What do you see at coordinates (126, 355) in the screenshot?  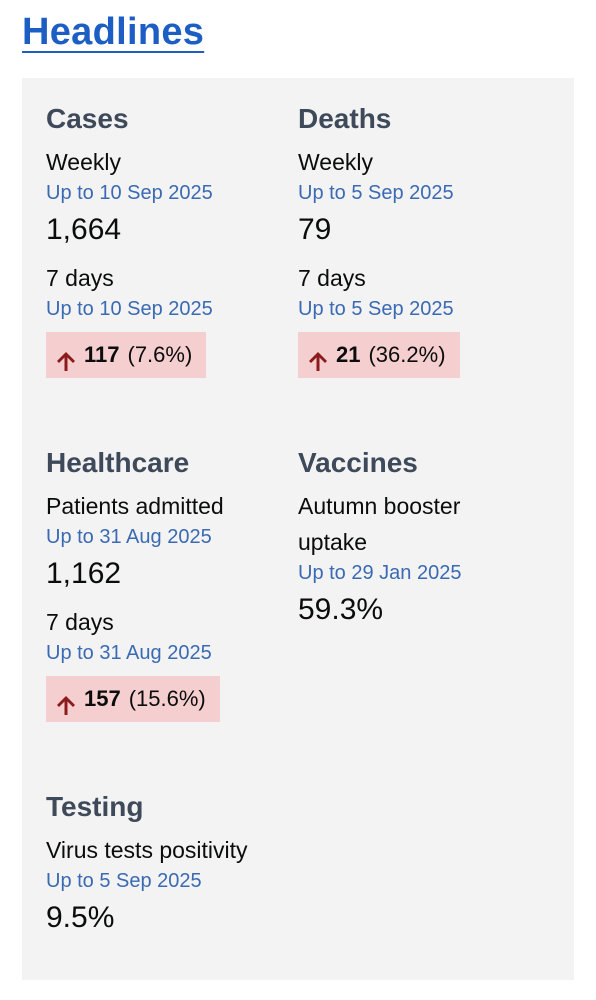 I see `cases-change-badge: 117 (7.6%)` at bounding box center [126, 355].